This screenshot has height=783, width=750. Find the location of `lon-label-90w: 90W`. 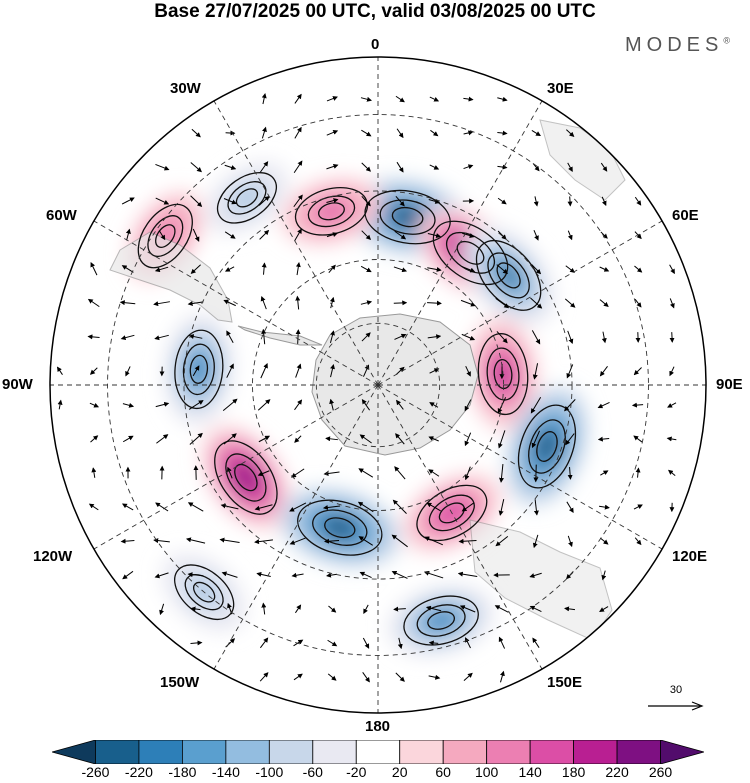

lon-label-90w: 90W is located at coordinates (17, 384).